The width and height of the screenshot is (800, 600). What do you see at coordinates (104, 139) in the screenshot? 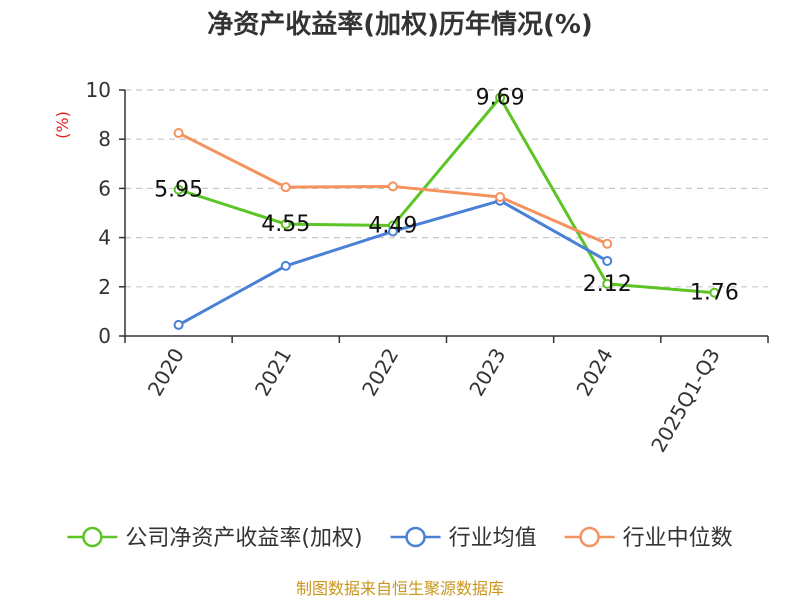
I see `y-tick-label: 8` at bounding box center [104, 139].